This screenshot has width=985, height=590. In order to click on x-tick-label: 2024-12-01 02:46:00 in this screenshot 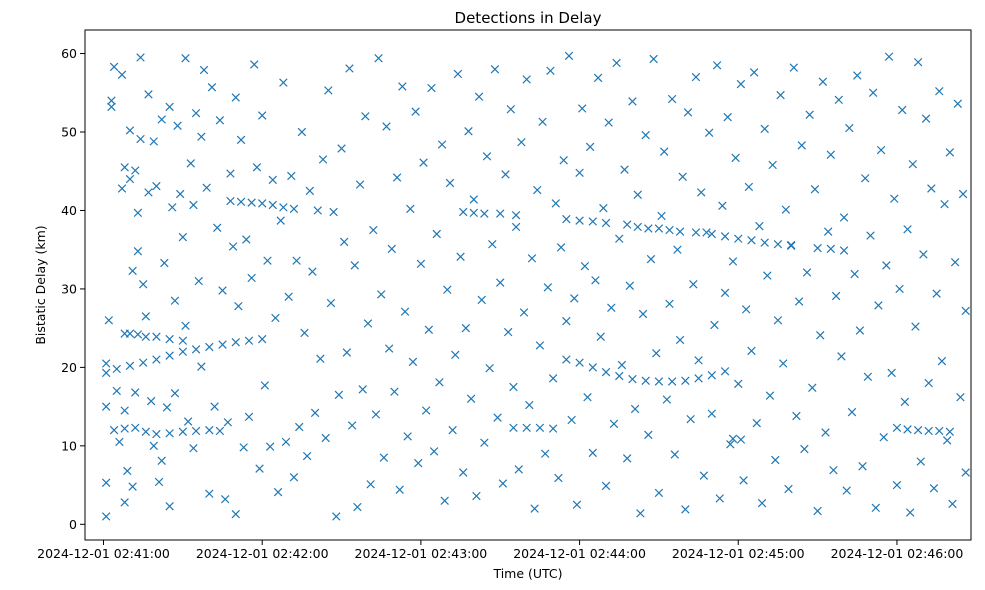, I will do `click(897, 553)`.